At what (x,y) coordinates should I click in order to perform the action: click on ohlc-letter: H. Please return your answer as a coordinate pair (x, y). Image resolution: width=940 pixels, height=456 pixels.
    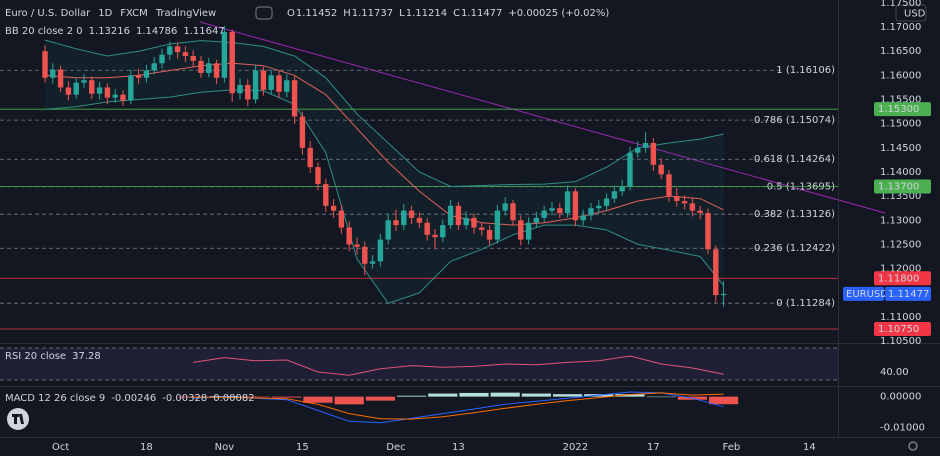
    Looking at the image, I should click on (347, 13).